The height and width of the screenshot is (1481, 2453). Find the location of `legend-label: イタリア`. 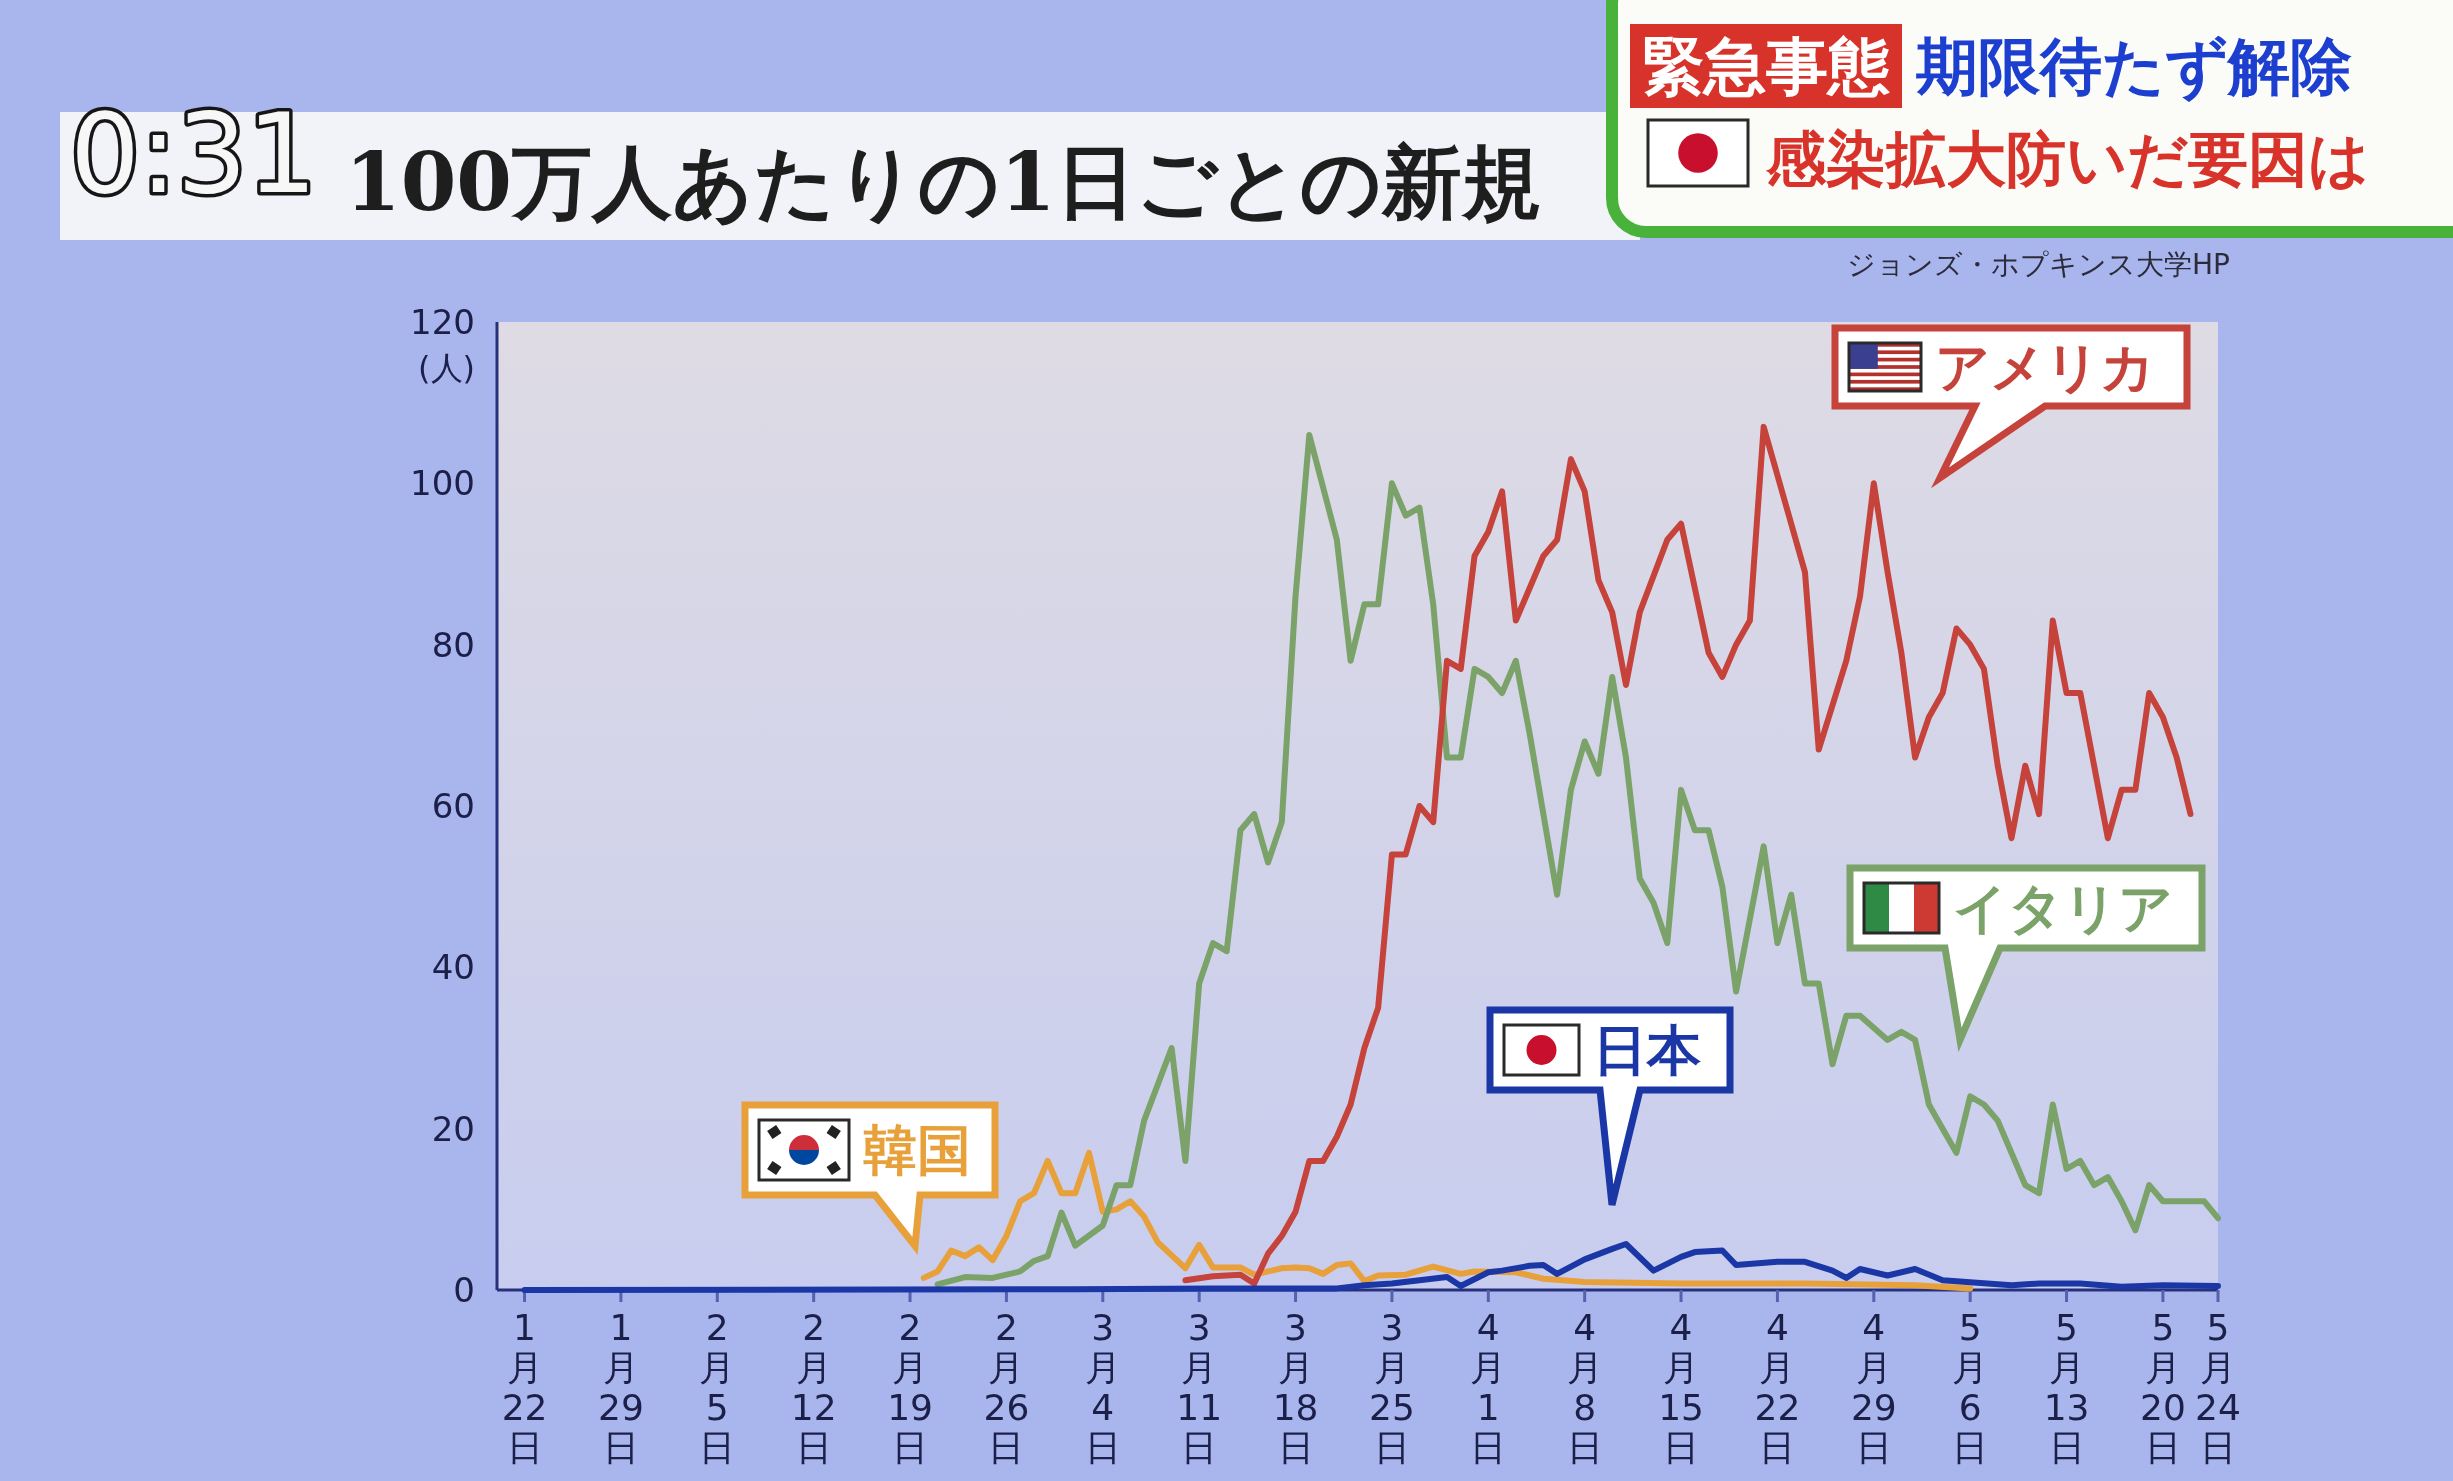

legend-label: イタリア is located at coordinates (2063, 908).